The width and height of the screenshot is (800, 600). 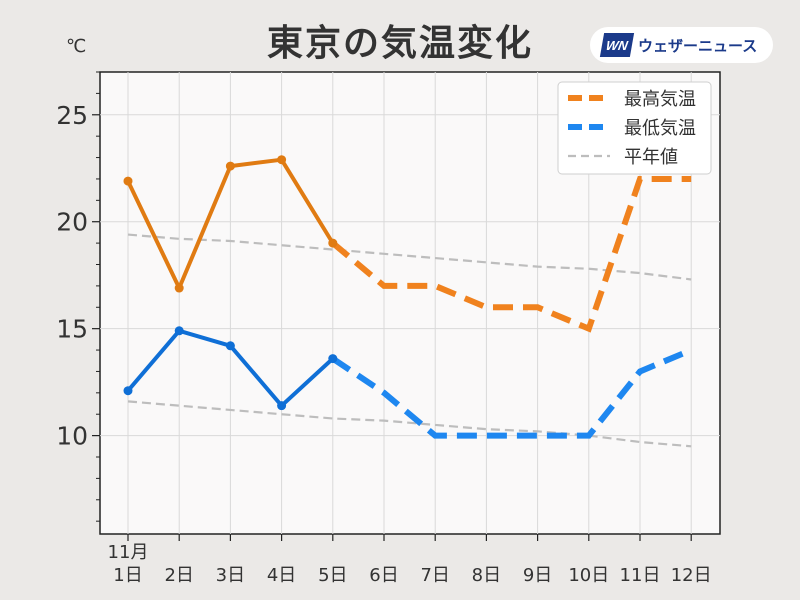 I want to click on legend-box, so click(x=634, y=128).